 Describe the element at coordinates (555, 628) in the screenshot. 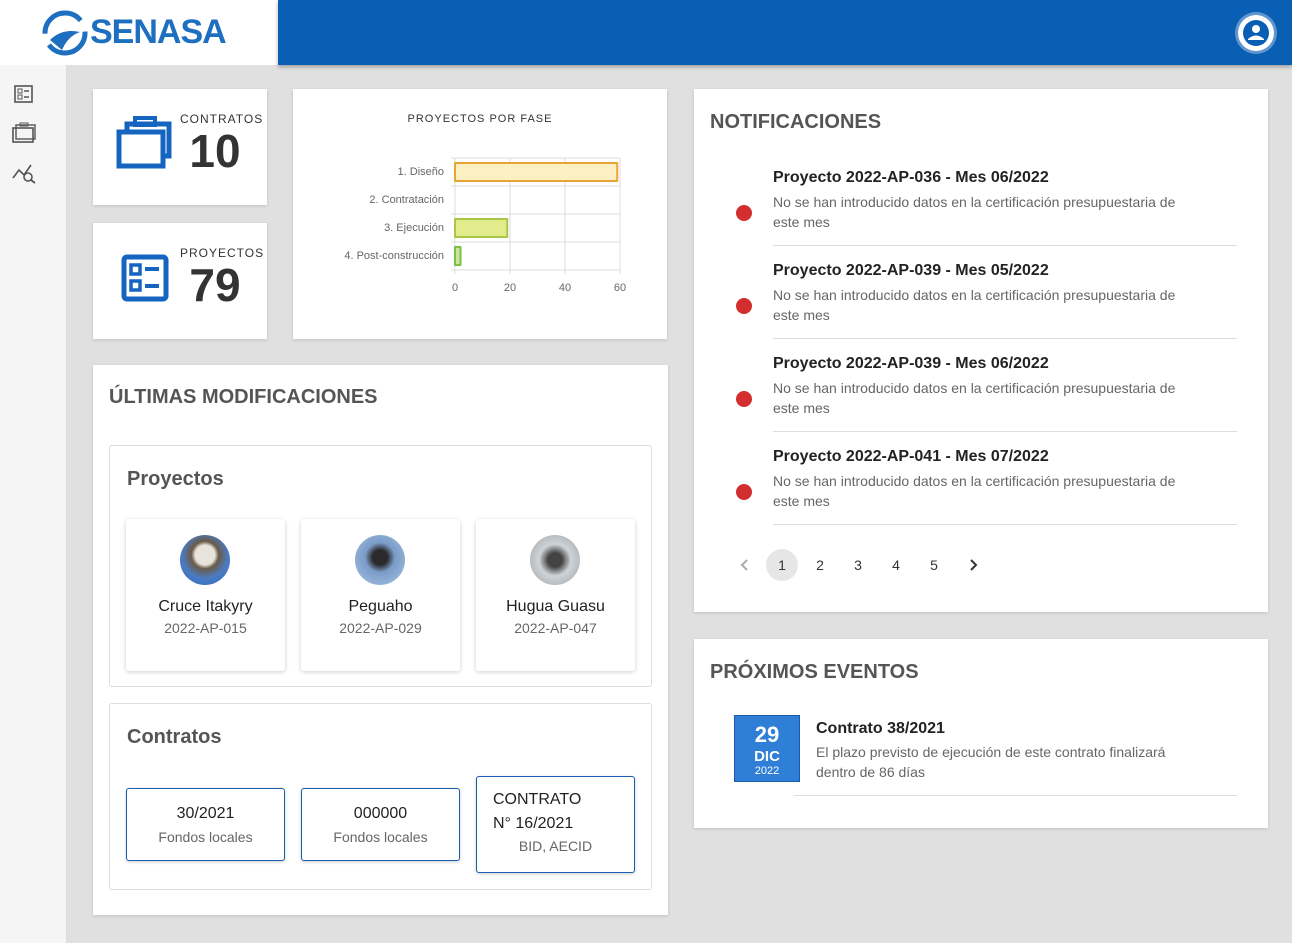

I see `project-code: 2022-AP-047` at that location.